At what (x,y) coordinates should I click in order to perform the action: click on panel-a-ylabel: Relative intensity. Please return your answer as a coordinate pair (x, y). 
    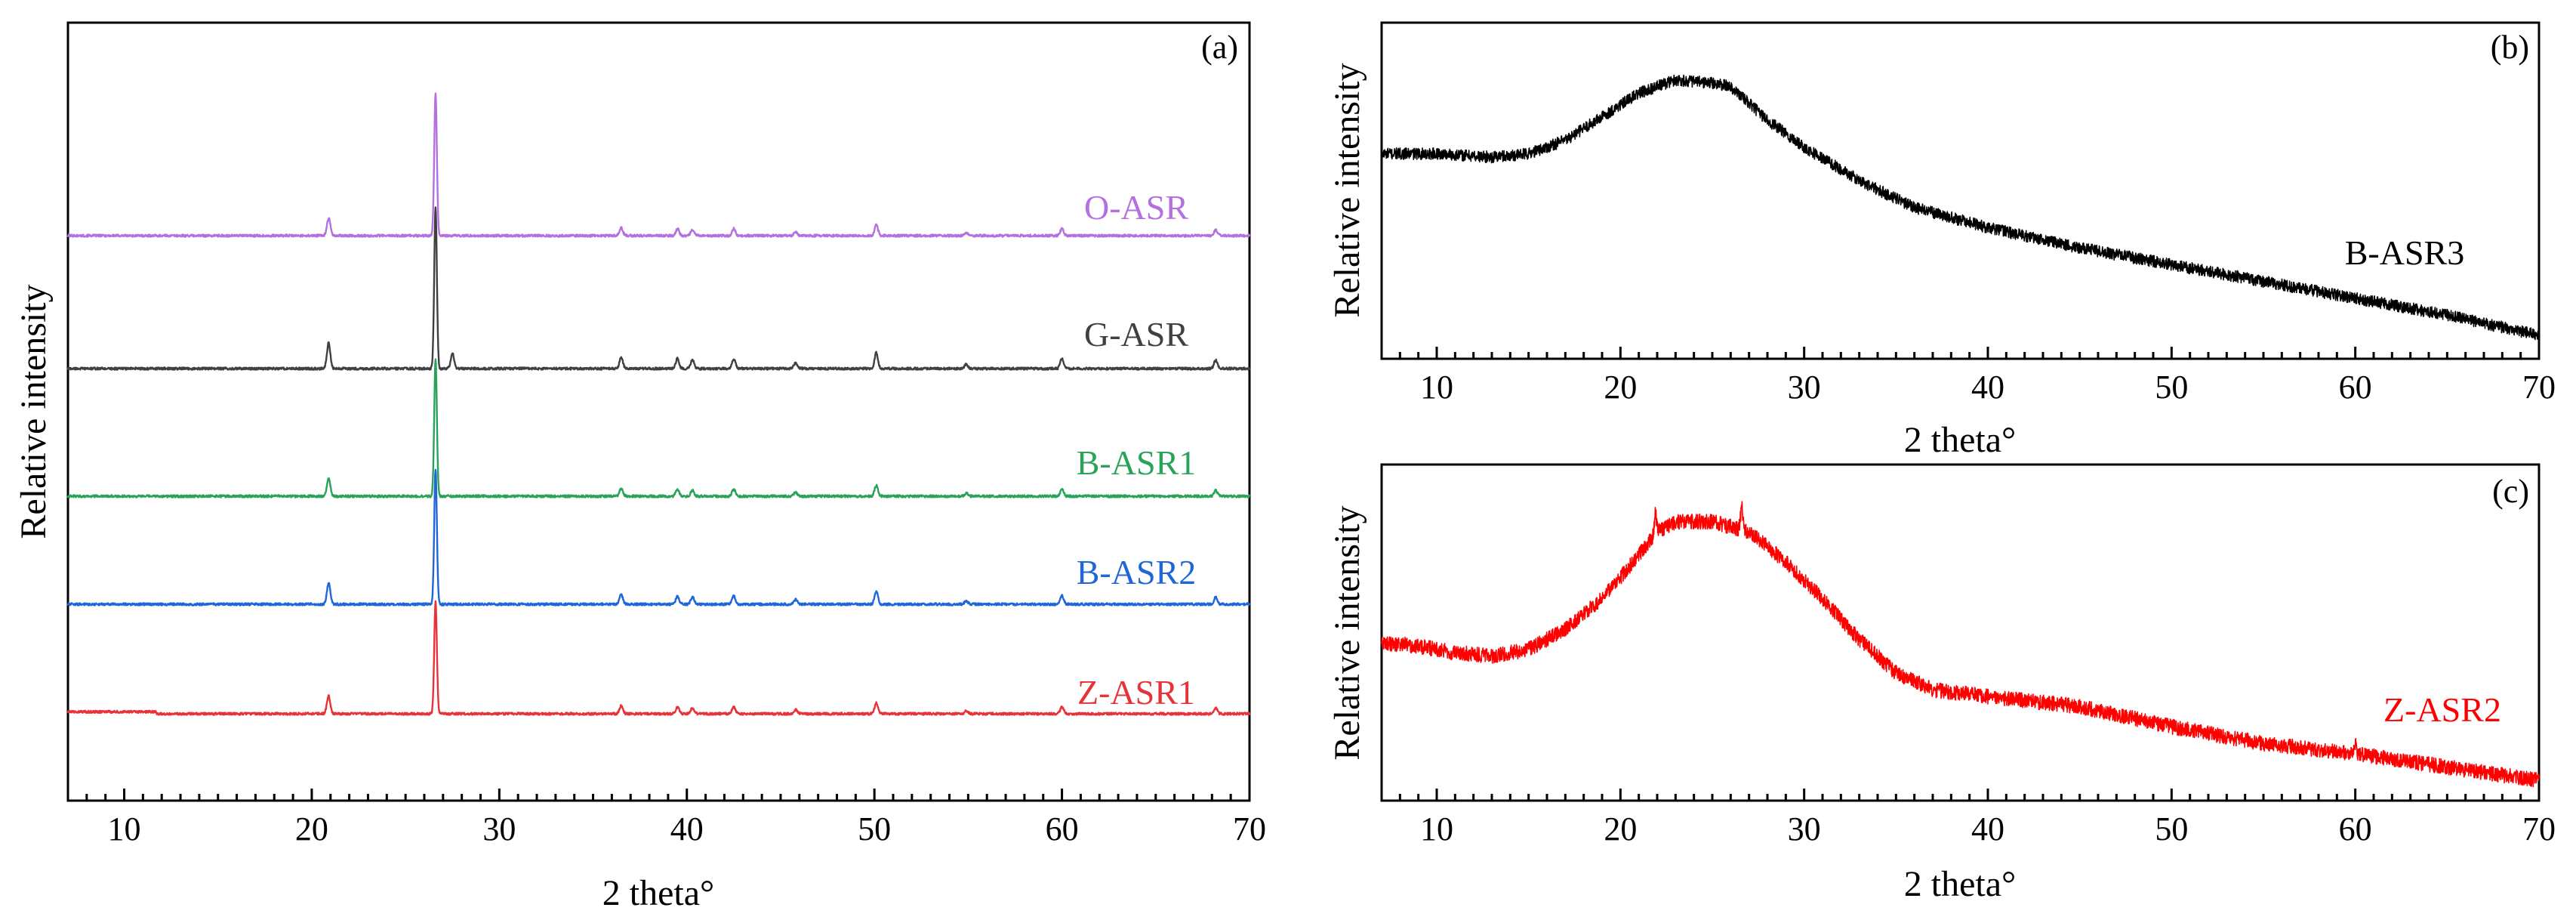
    Looking at the image, I should click on (34, 412).